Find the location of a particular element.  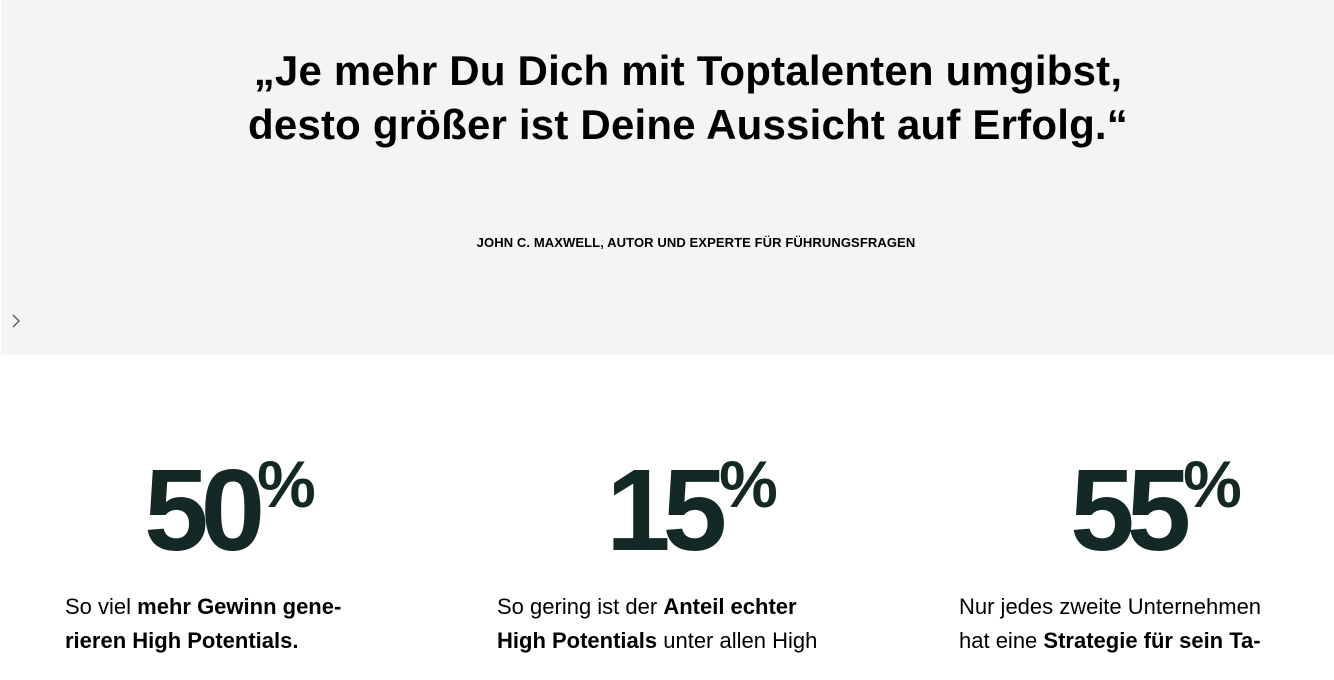

description-line: hat eine Strategie für sein Ta- is located at coordinates (1110, 641).